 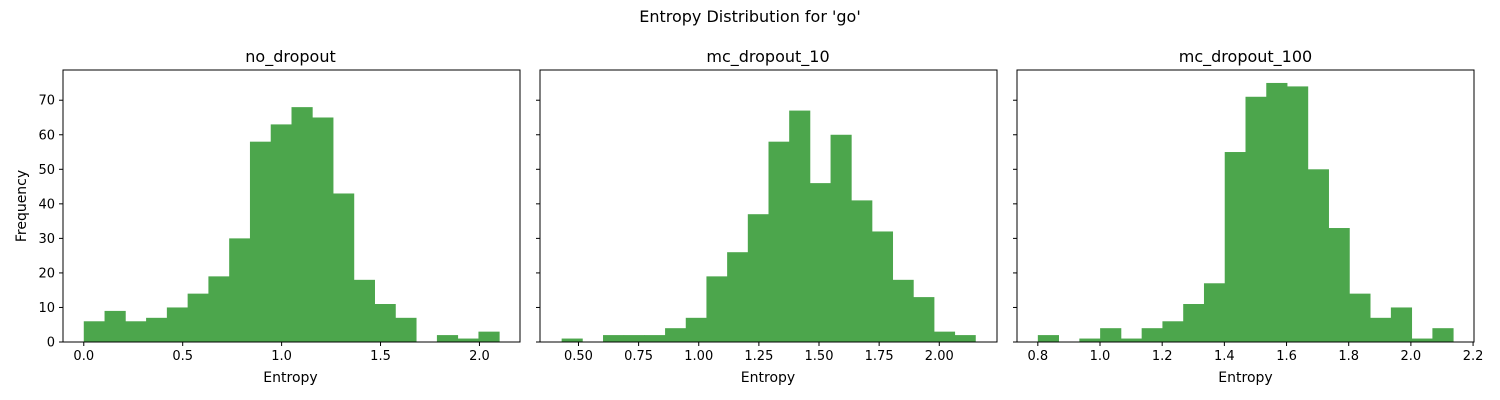 What do you see at coordinates (1037, 356) in the screenshot?
I see `x-tick-label: 0.8` at bounding box center [1037, 356].